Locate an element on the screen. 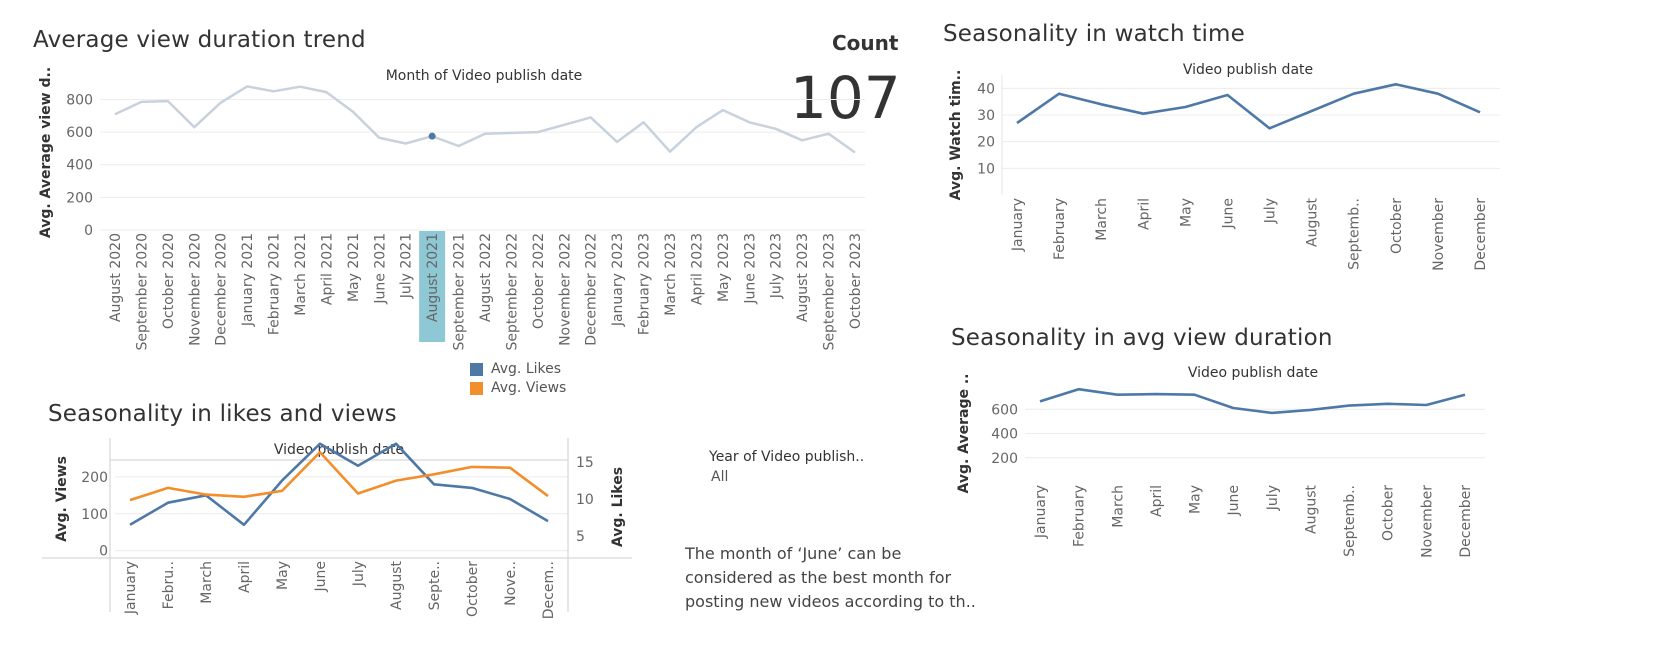 The height and width of the screenshot is (661, 1657). watch-xtick-1: February is located at coordinates (1060, 229).